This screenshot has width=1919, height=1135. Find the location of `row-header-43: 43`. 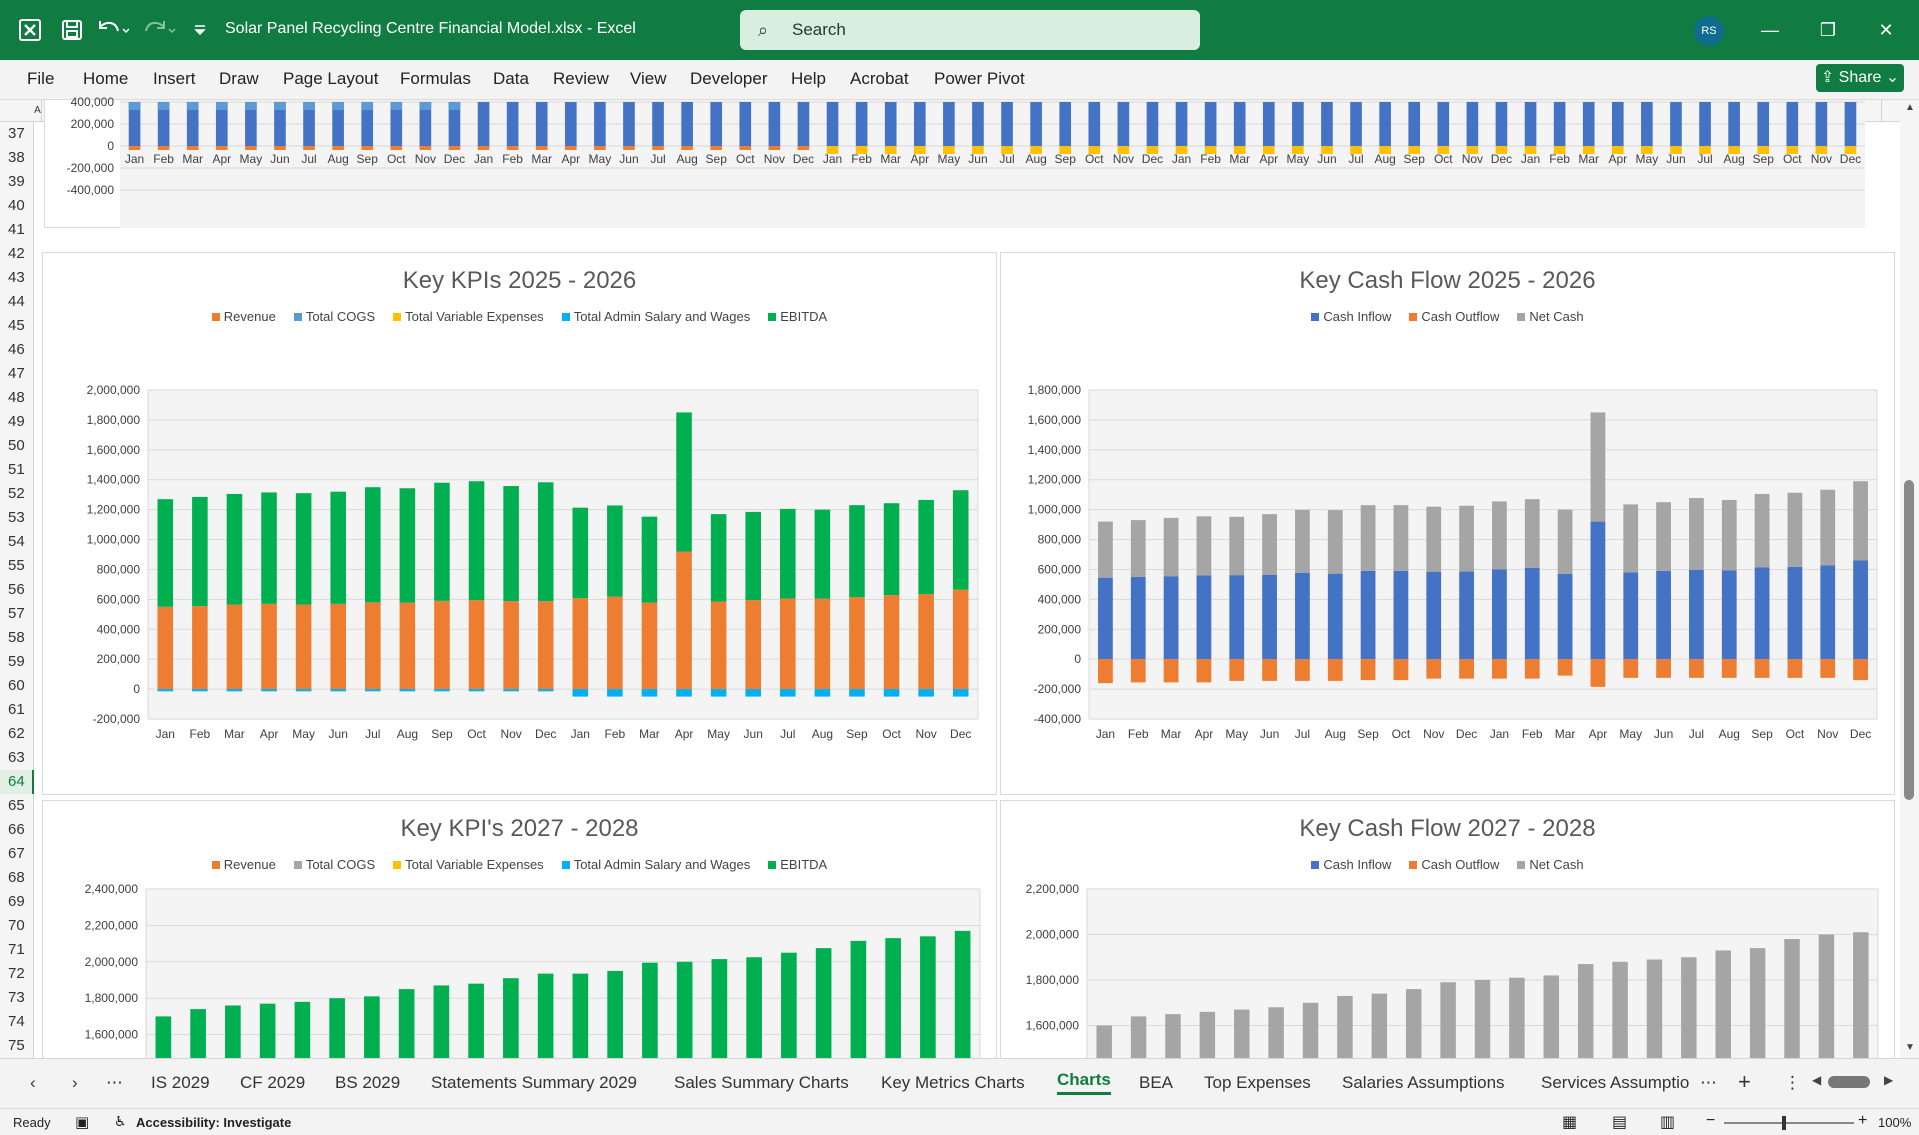

row-header-43: 43 is located at coordinates (16, 277).